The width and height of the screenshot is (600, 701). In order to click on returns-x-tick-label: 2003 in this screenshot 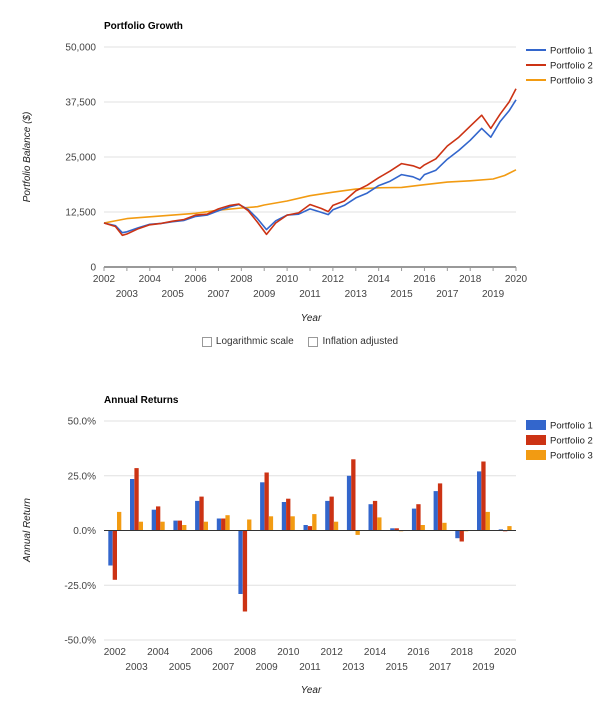, I will do `click(136, 667)`.